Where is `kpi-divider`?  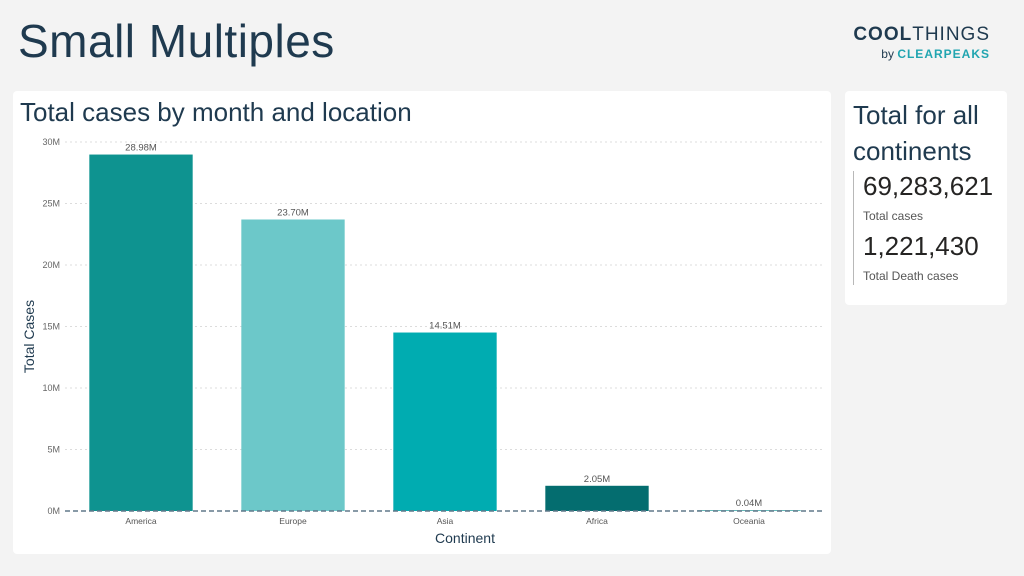
kpi-divider is located at coordinates (853, 228).